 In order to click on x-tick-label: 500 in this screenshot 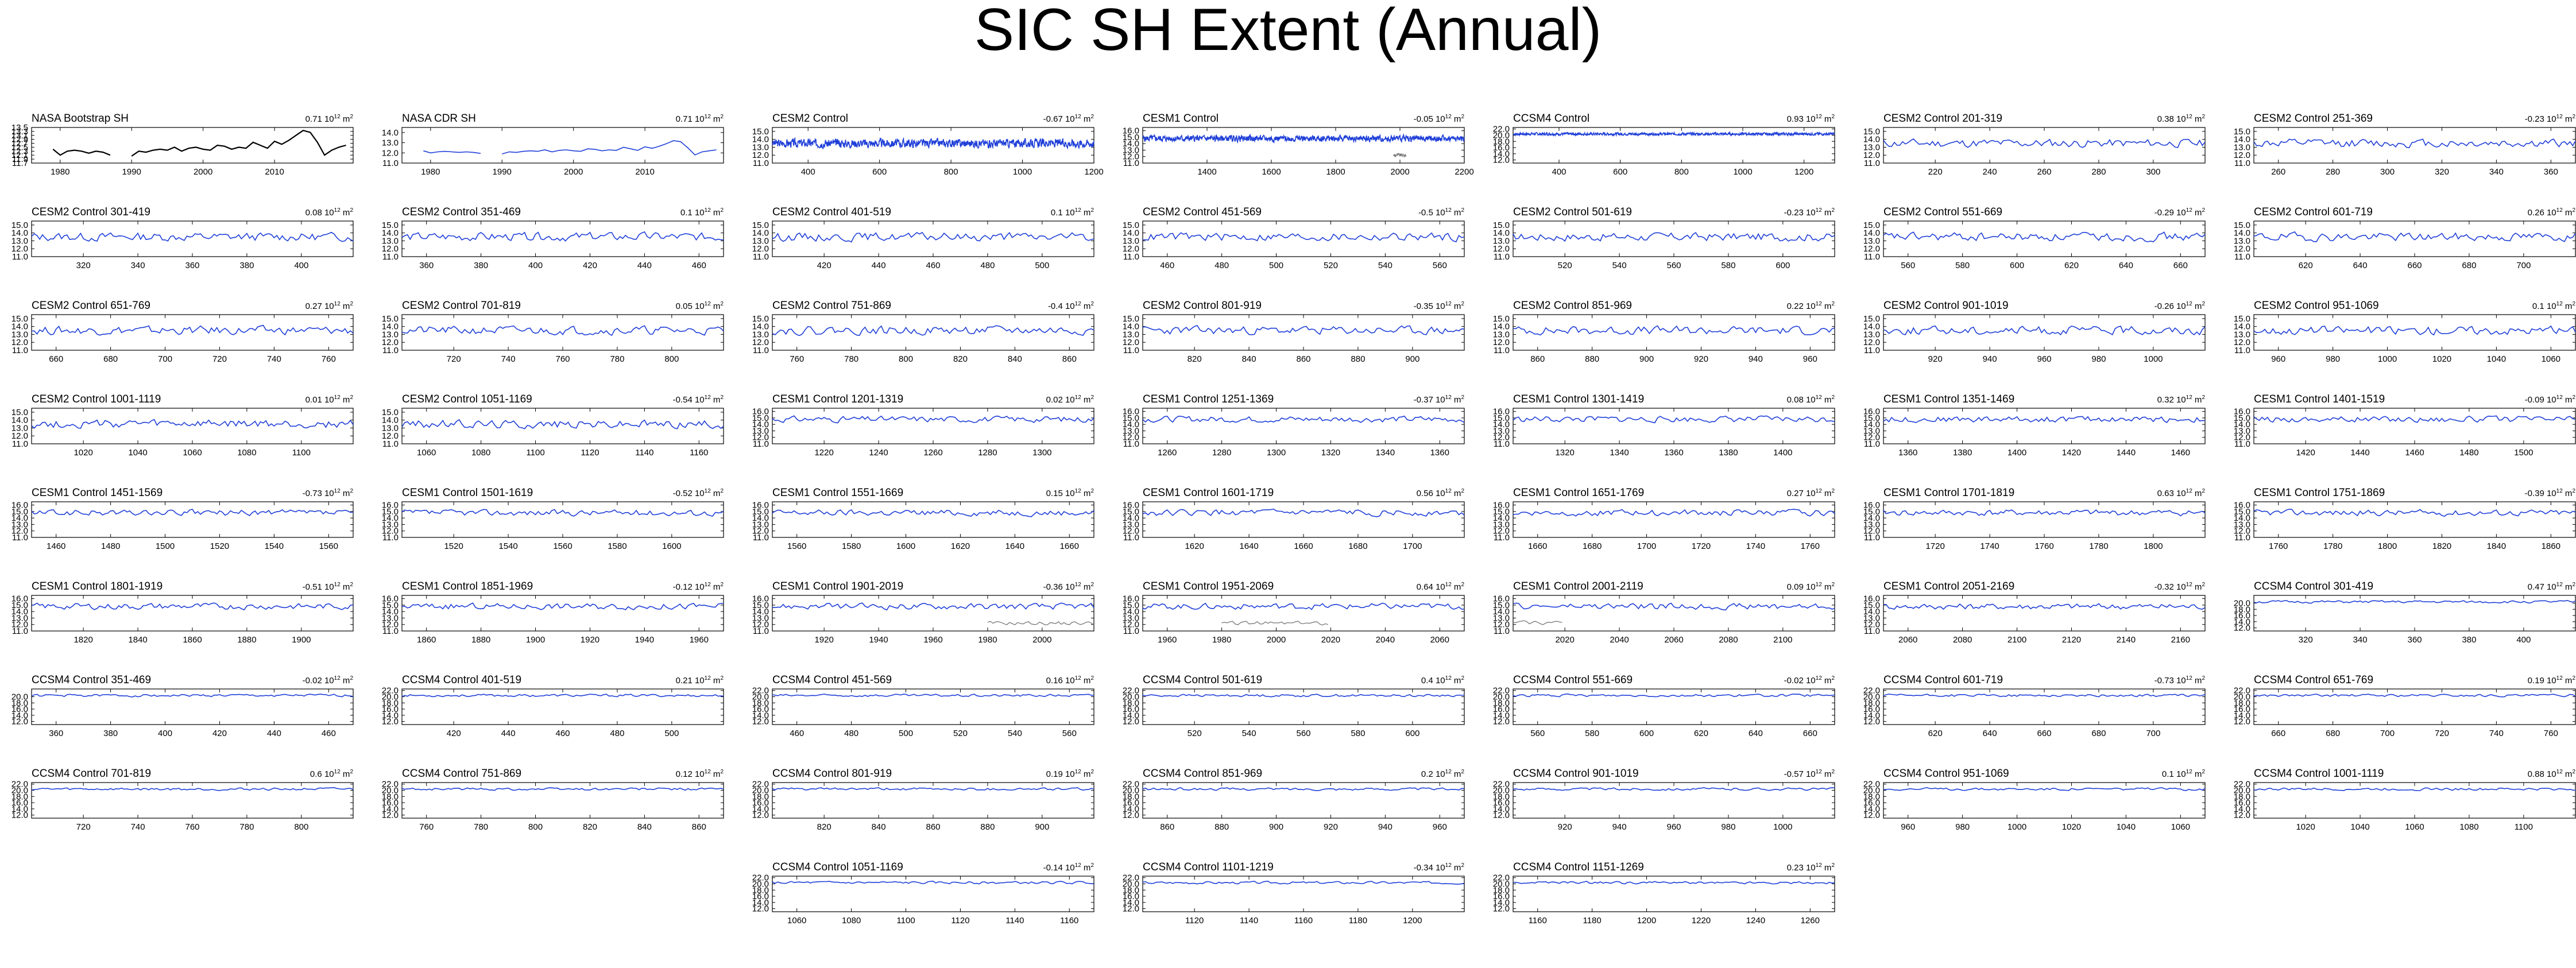, I will do `click(1042, 265)`.